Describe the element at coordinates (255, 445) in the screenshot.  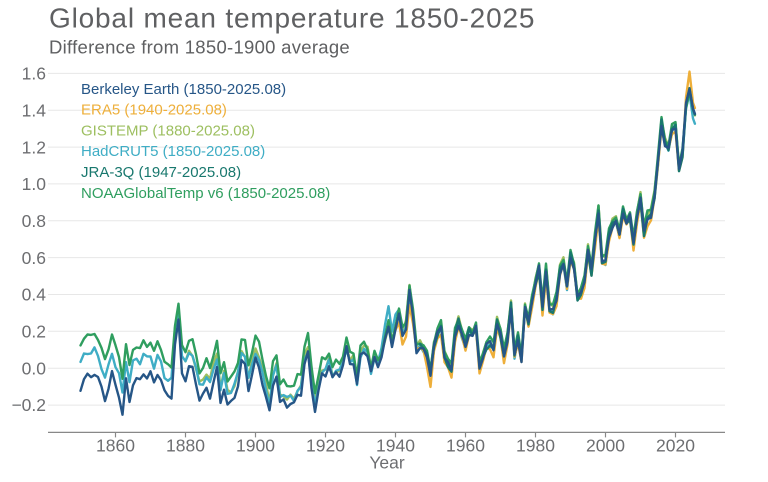
I see `svg-text: 1900` at that location.